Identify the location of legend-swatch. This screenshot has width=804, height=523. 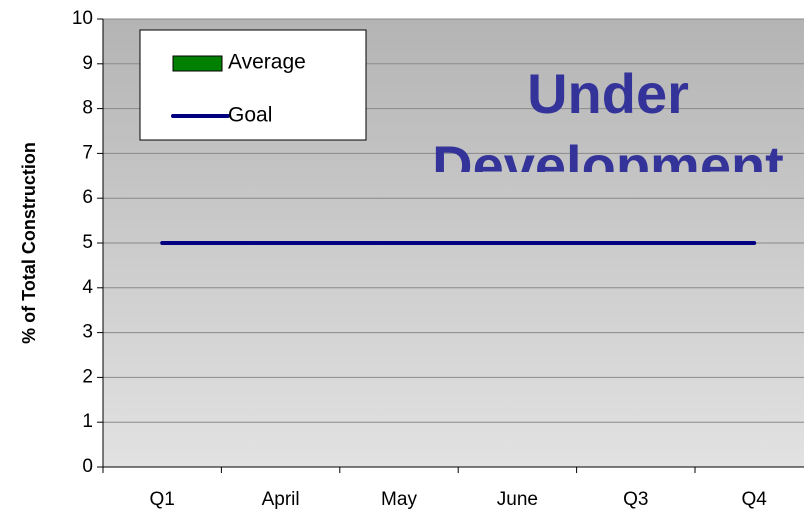
(197, 63).